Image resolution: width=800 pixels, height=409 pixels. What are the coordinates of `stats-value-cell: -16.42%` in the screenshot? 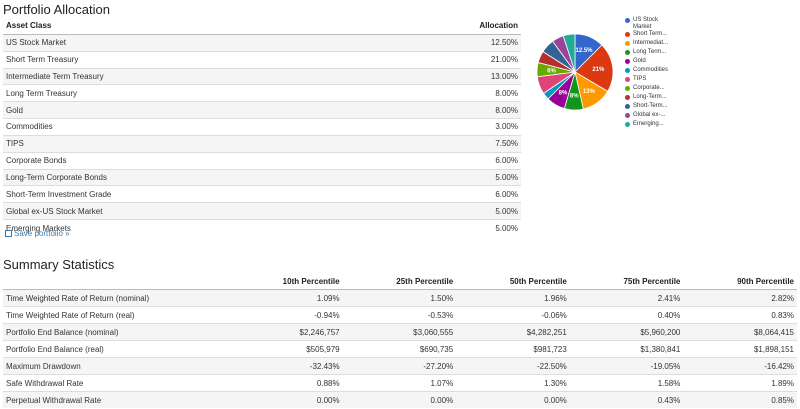 It's located at (740, 366).